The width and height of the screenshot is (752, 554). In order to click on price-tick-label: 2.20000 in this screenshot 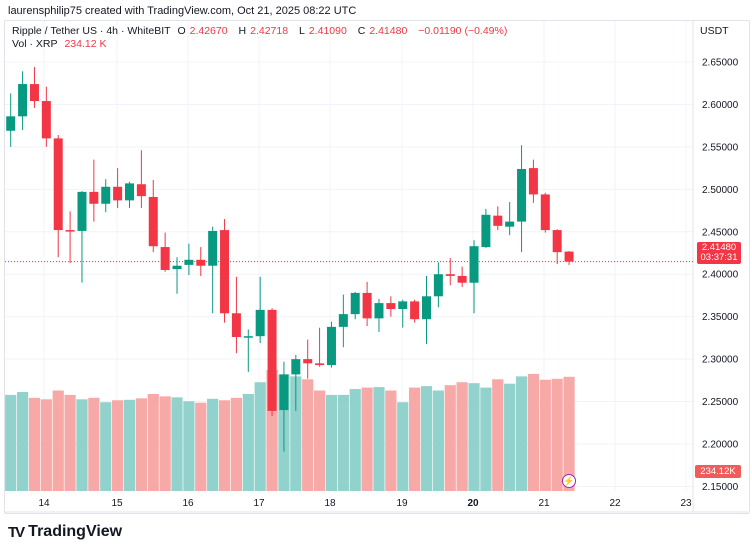, I will do `click(720, 445)`.